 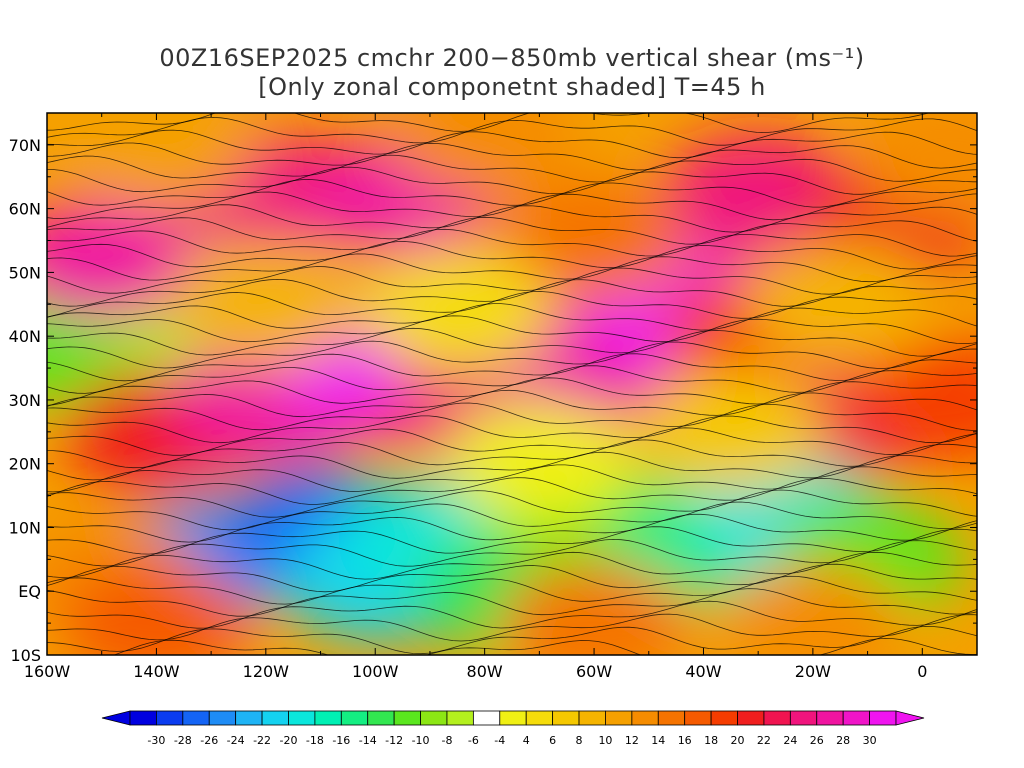 What do you see at coordinates (843, 740) in the screenshot?
I see `colorbar-label: 28` at bounding box center [843, 740].